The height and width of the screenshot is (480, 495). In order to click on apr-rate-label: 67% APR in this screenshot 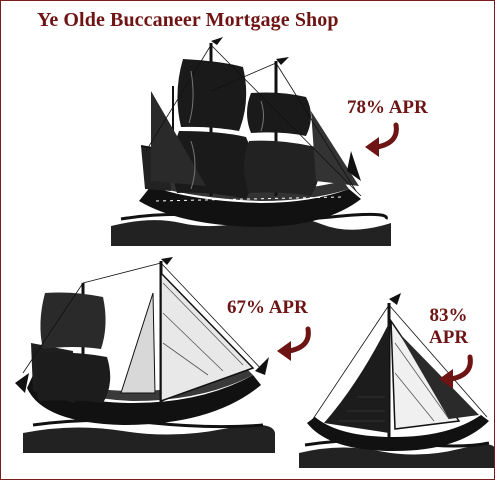, I will do `click(267, 307)`.